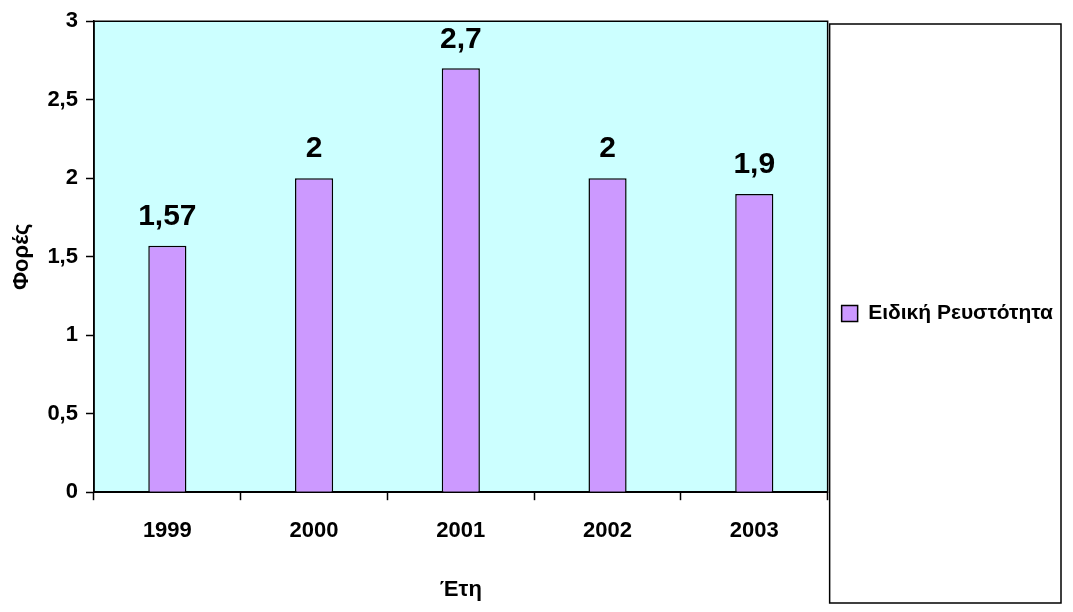  I want to click on x-tick-label: 2003, so click(754, 530).